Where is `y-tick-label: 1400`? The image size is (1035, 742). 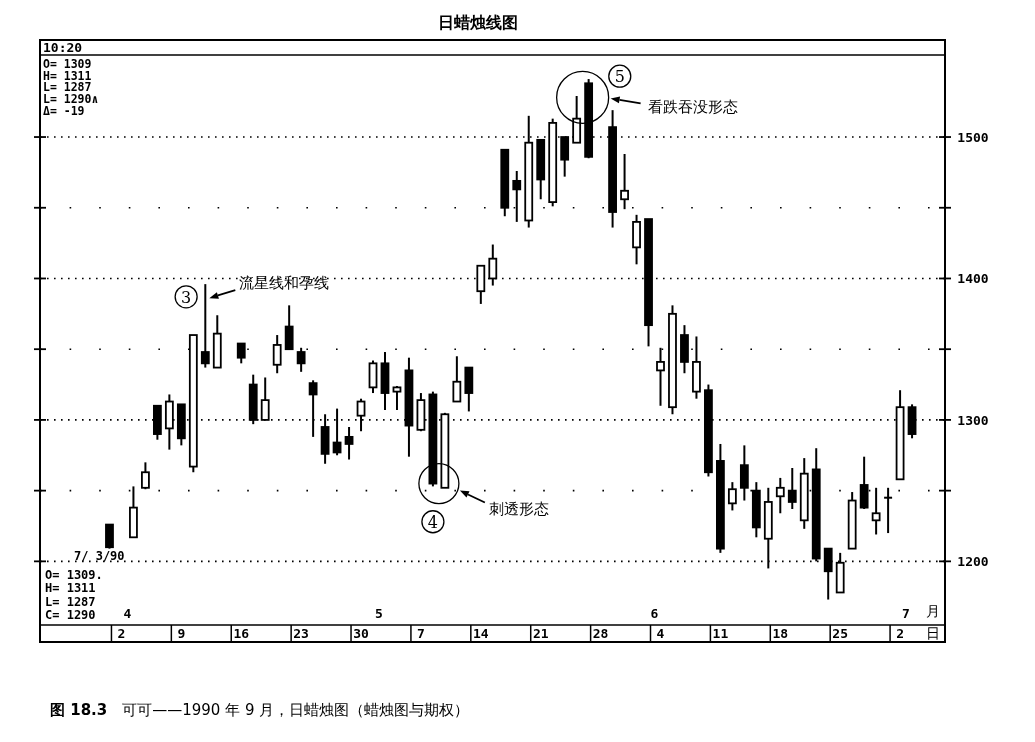 y-tick-label: 1400 is located at coordinates (973, 279).